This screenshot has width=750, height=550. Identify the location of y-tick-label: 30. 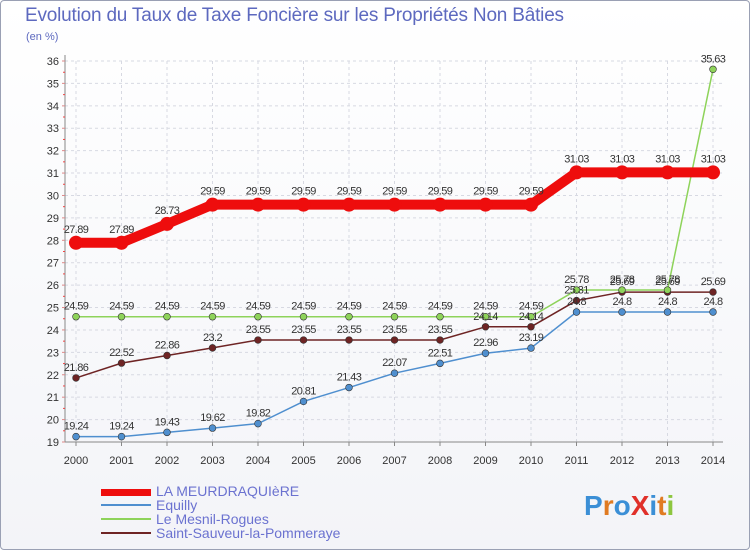
(53, 196).